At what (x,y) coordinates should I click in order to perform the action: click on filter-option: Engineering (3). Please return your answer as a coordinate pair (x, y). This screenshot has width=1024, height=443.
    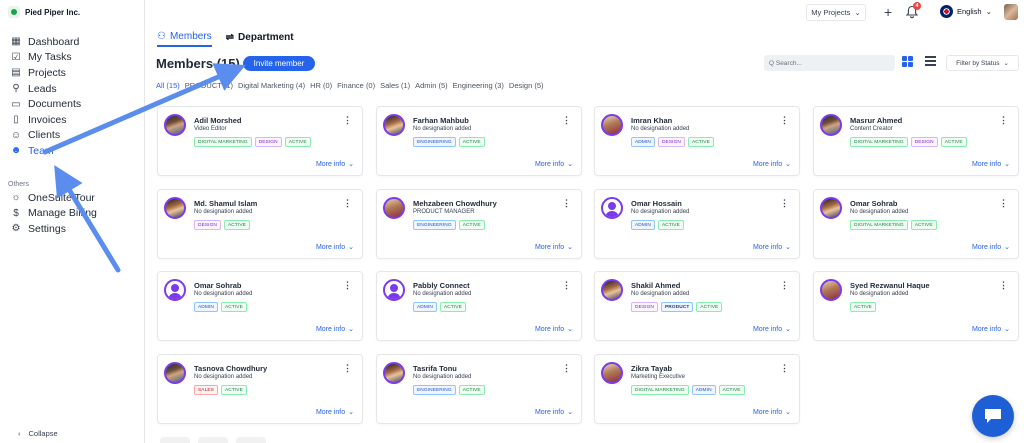
    Looking at the image, I should click on (478, 85).